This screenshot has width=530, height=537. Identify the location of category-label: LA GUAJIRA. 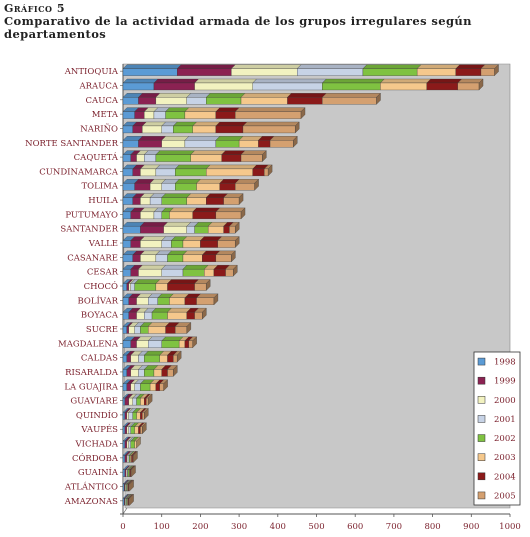
(91, 387).